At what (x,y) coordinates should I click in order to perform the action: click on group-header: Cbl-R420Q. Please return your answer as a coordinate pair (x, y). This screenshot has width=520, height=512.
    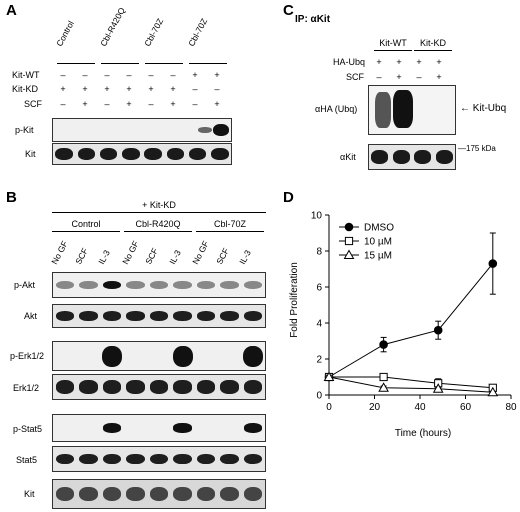
    Looking at the image, I should click on (158, 225).